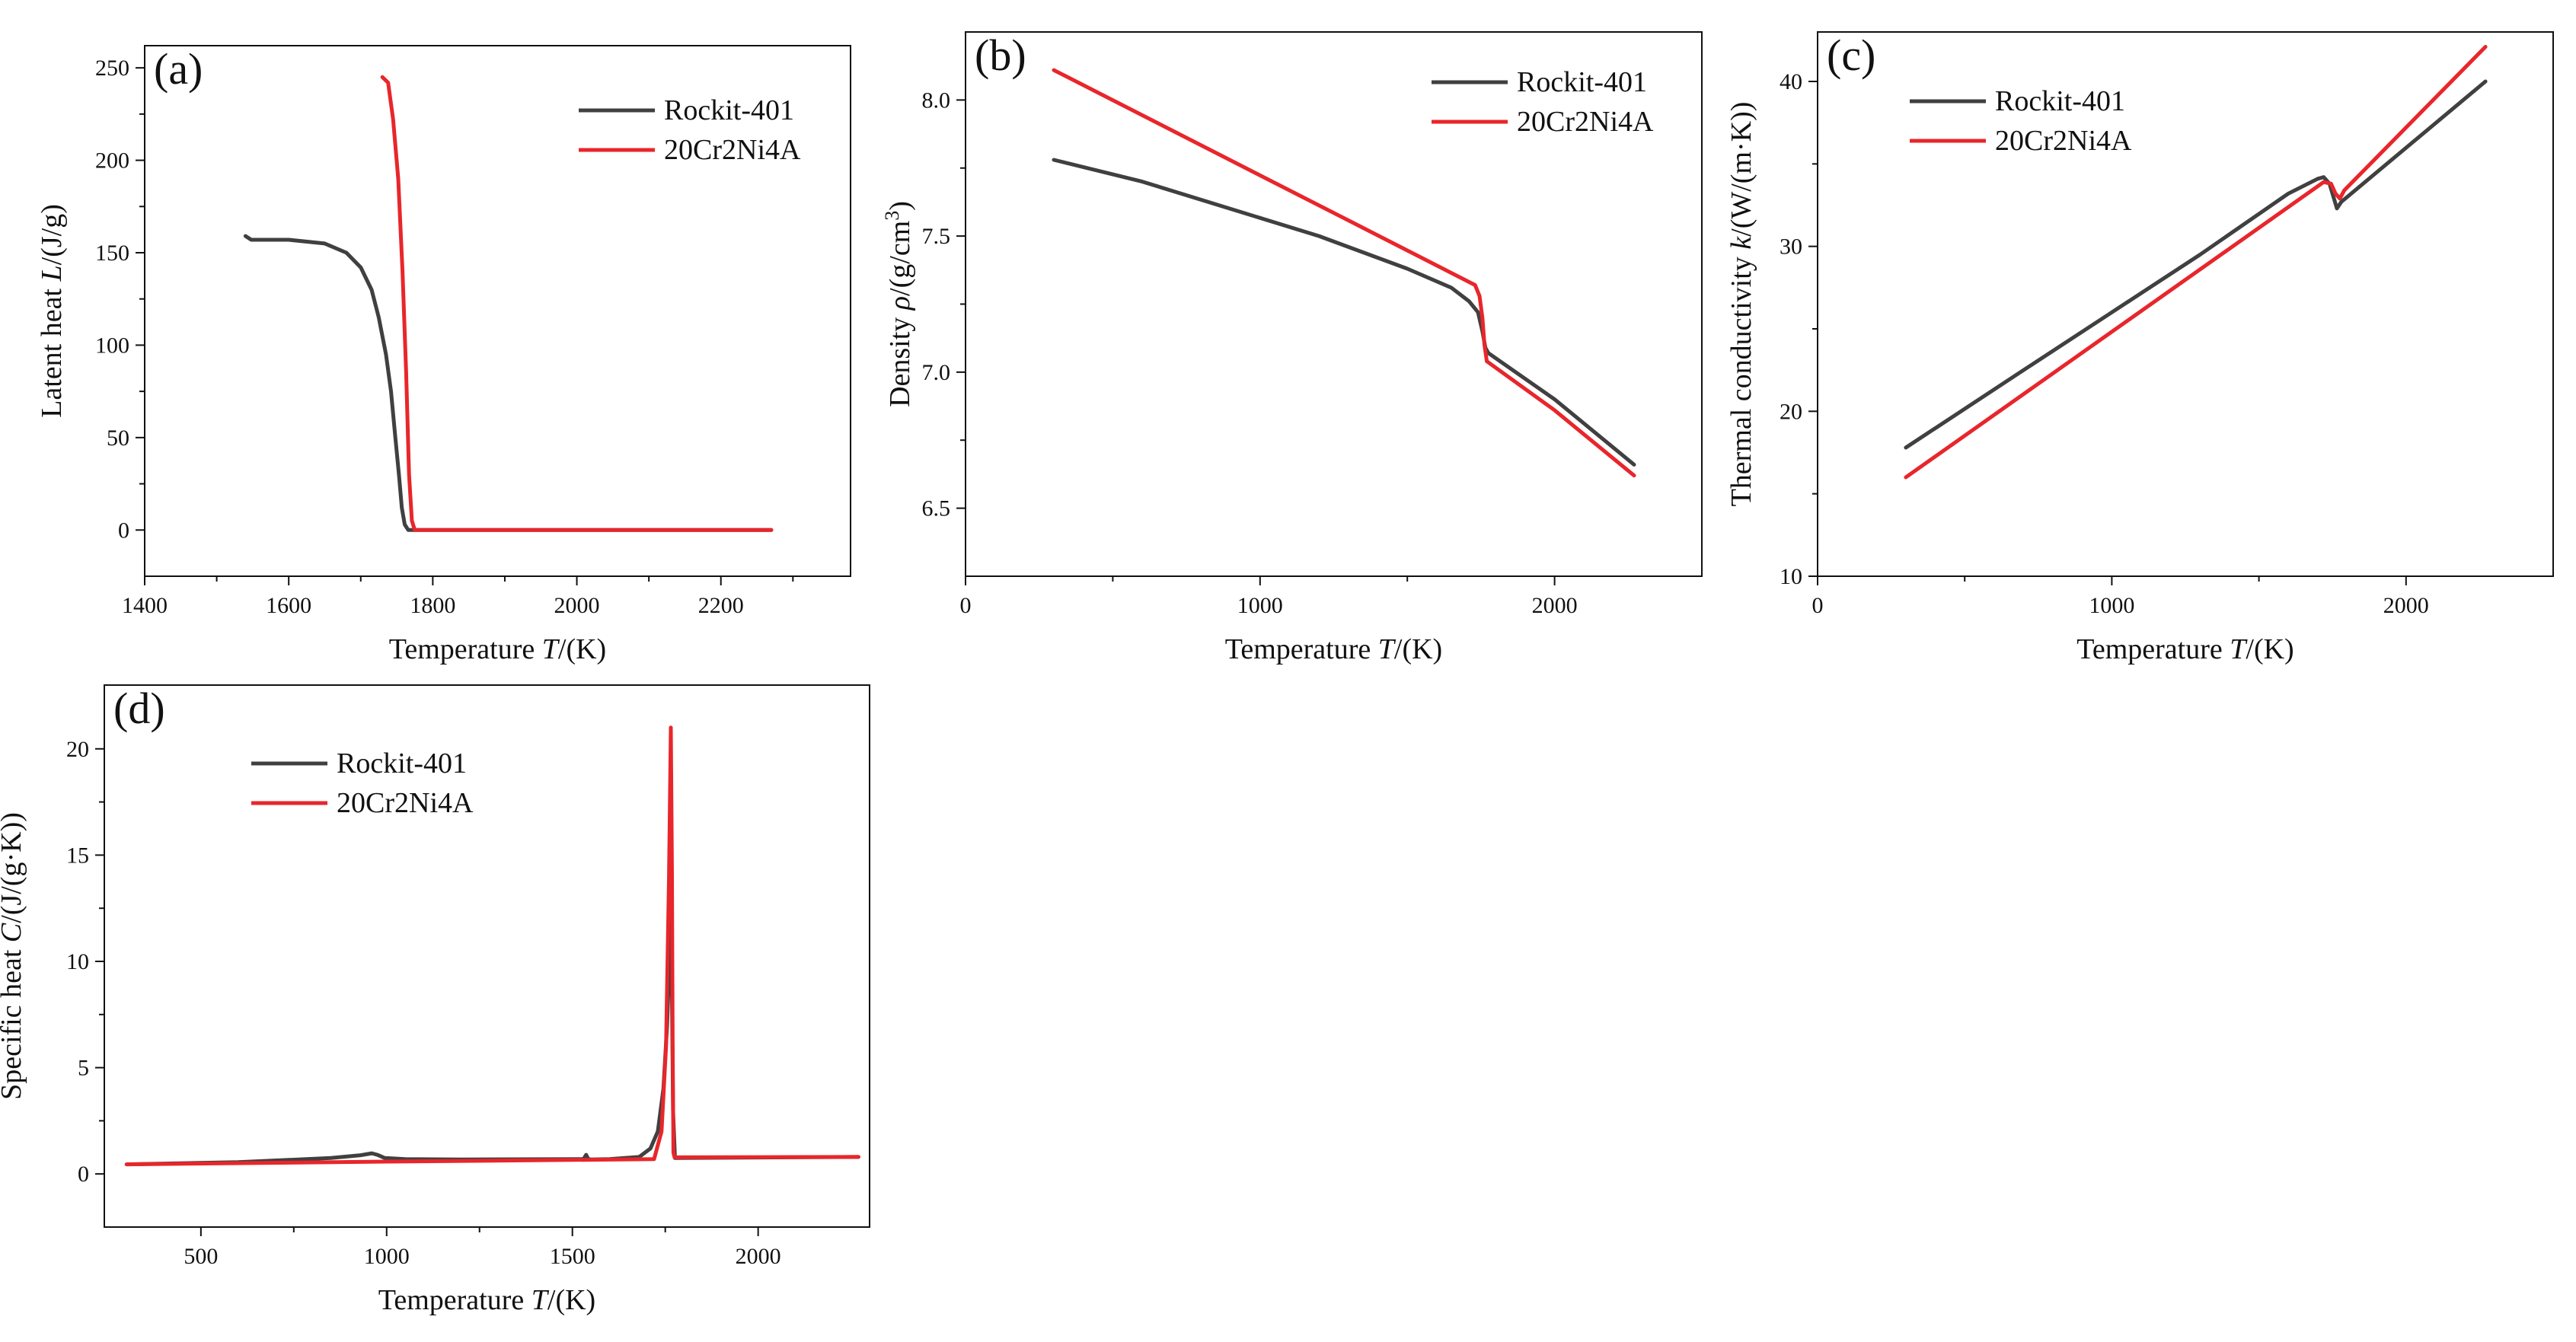 The width and height of the screenshot is (2576, 1342). Describe the element at coordinates (1741, 304) in the screenshot. I see `y-axis-label: Thermal conductivity k/(W/(m·K))` at that location.